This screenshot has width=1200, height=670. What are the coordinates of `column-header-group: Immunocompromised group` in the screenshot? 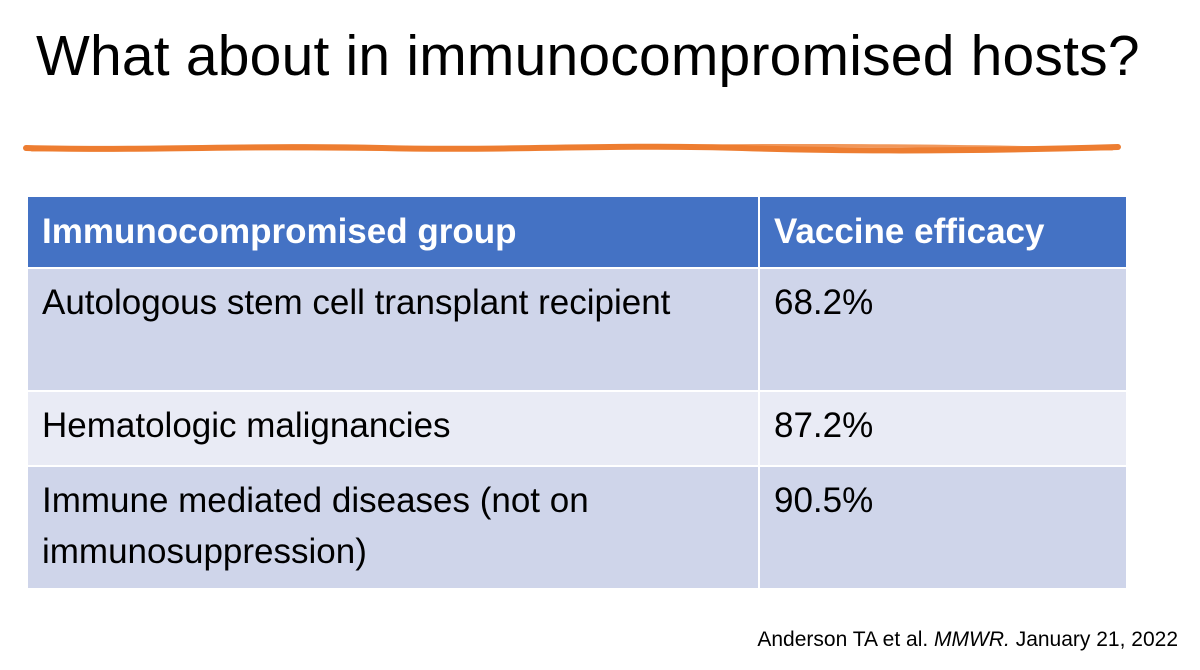 It's located at (393, 232).